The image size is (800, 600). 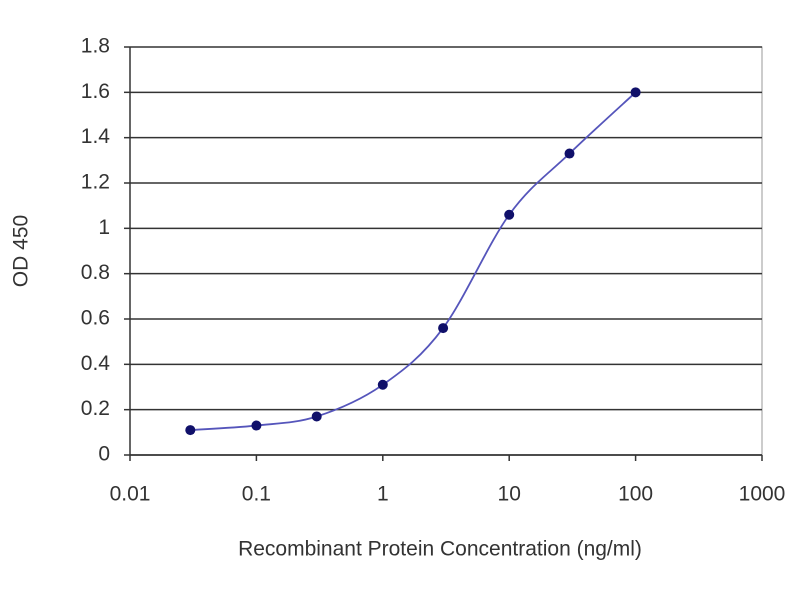 What do you see at coordinates (95, 408) in the screenshot?
I see `y-tick-label: 0.2` at bounding box center [95, 408].